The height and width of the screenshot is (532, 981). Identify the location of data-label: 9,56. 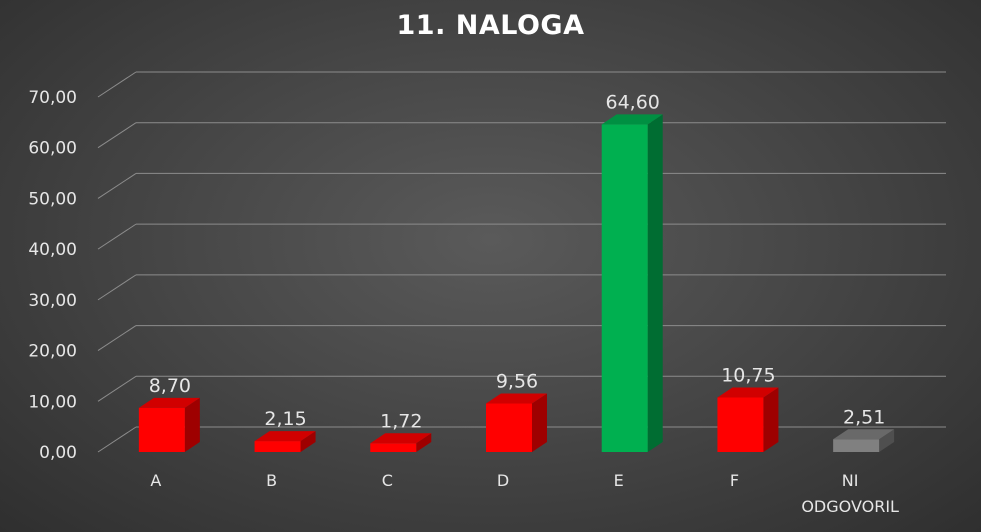
(517, 382).